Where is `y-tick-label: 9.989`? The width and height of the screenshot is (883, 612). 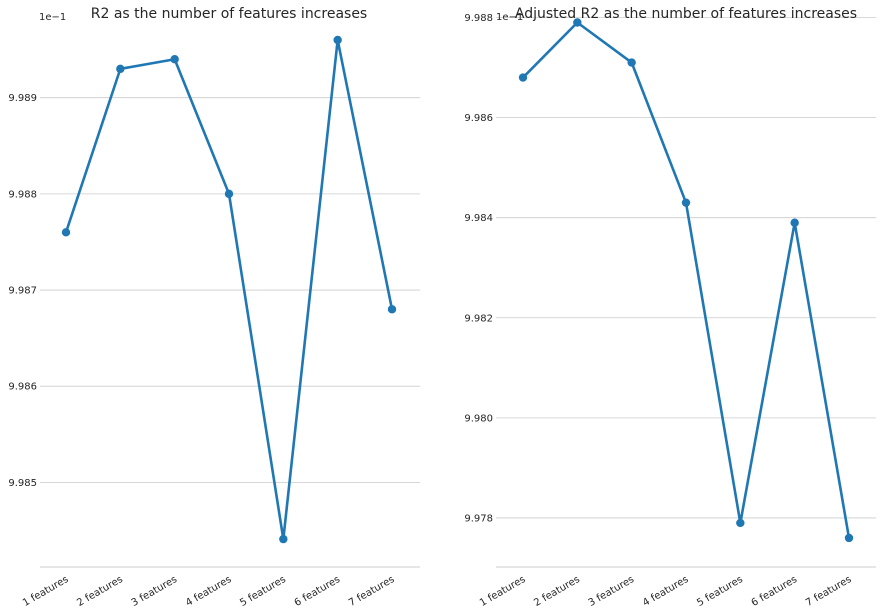 y-tick-label: 9.989 is located at coordinates (22, 98).